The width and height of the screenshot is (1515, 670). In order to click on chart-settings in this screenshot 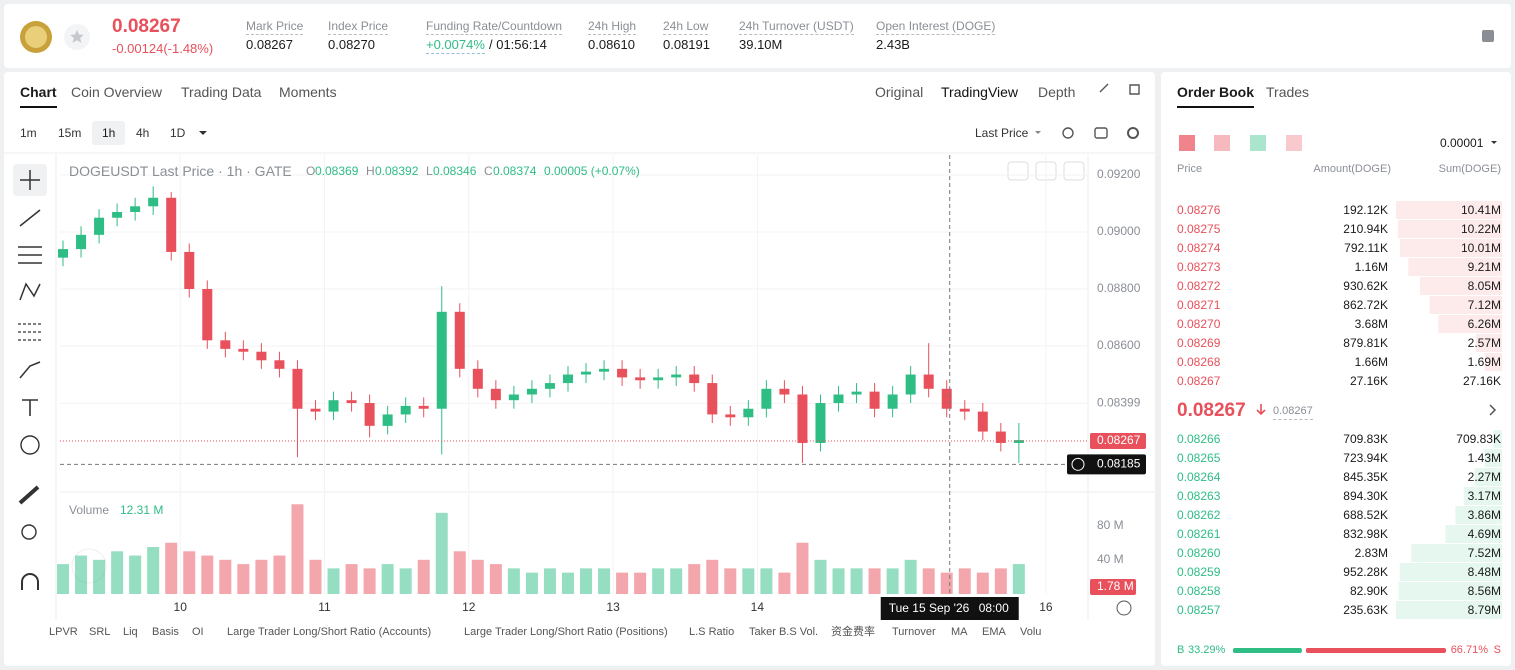, I will do `click(1124, 608)`.